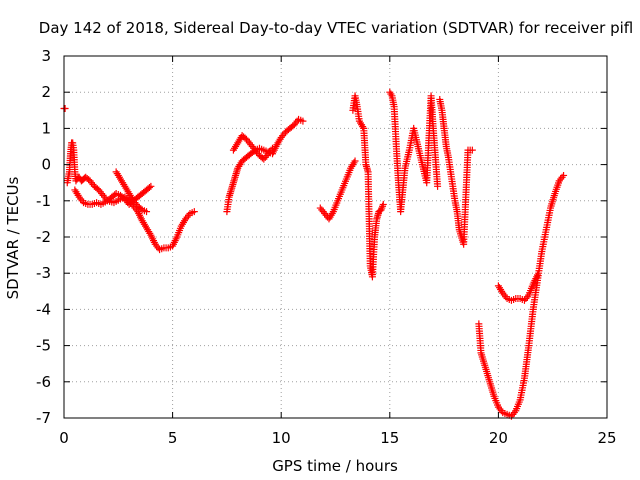  Describe the element at coordinates (64, 438) in the screenshot. I see `x-tick-label: 0` at that location.